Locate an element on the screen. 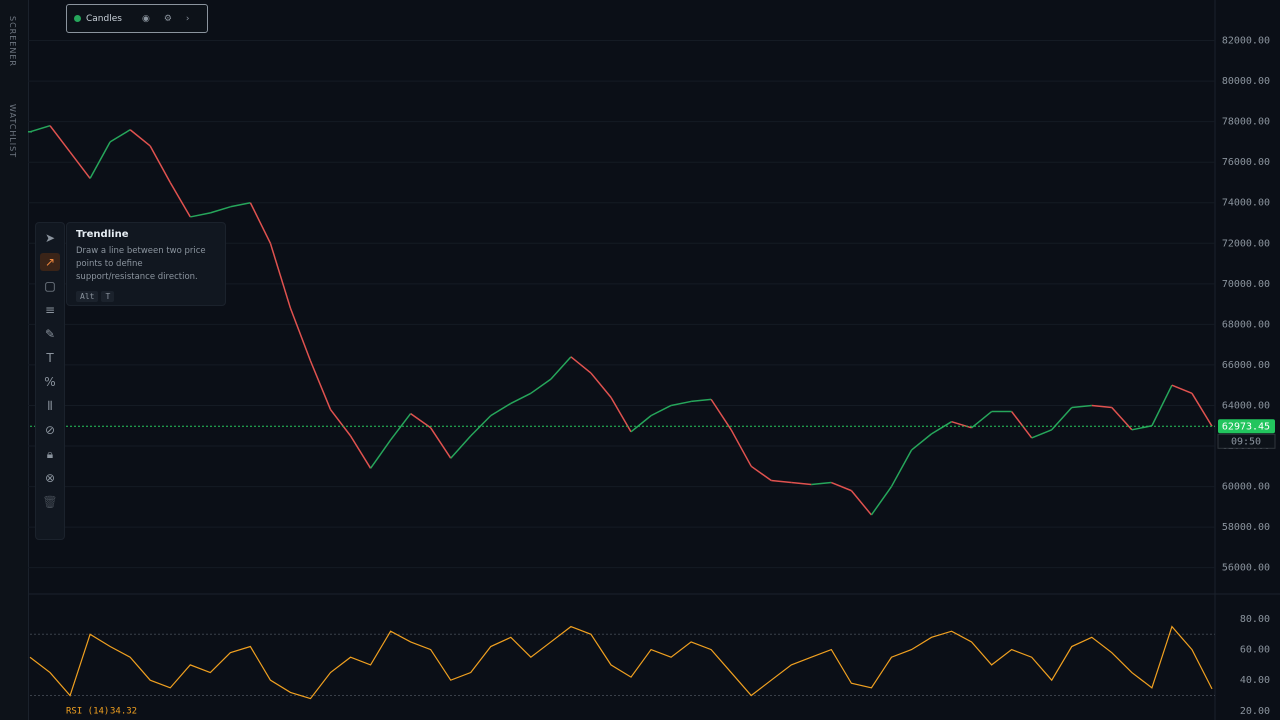  fib-tool: ≡ is located at coordinates (50, 310).